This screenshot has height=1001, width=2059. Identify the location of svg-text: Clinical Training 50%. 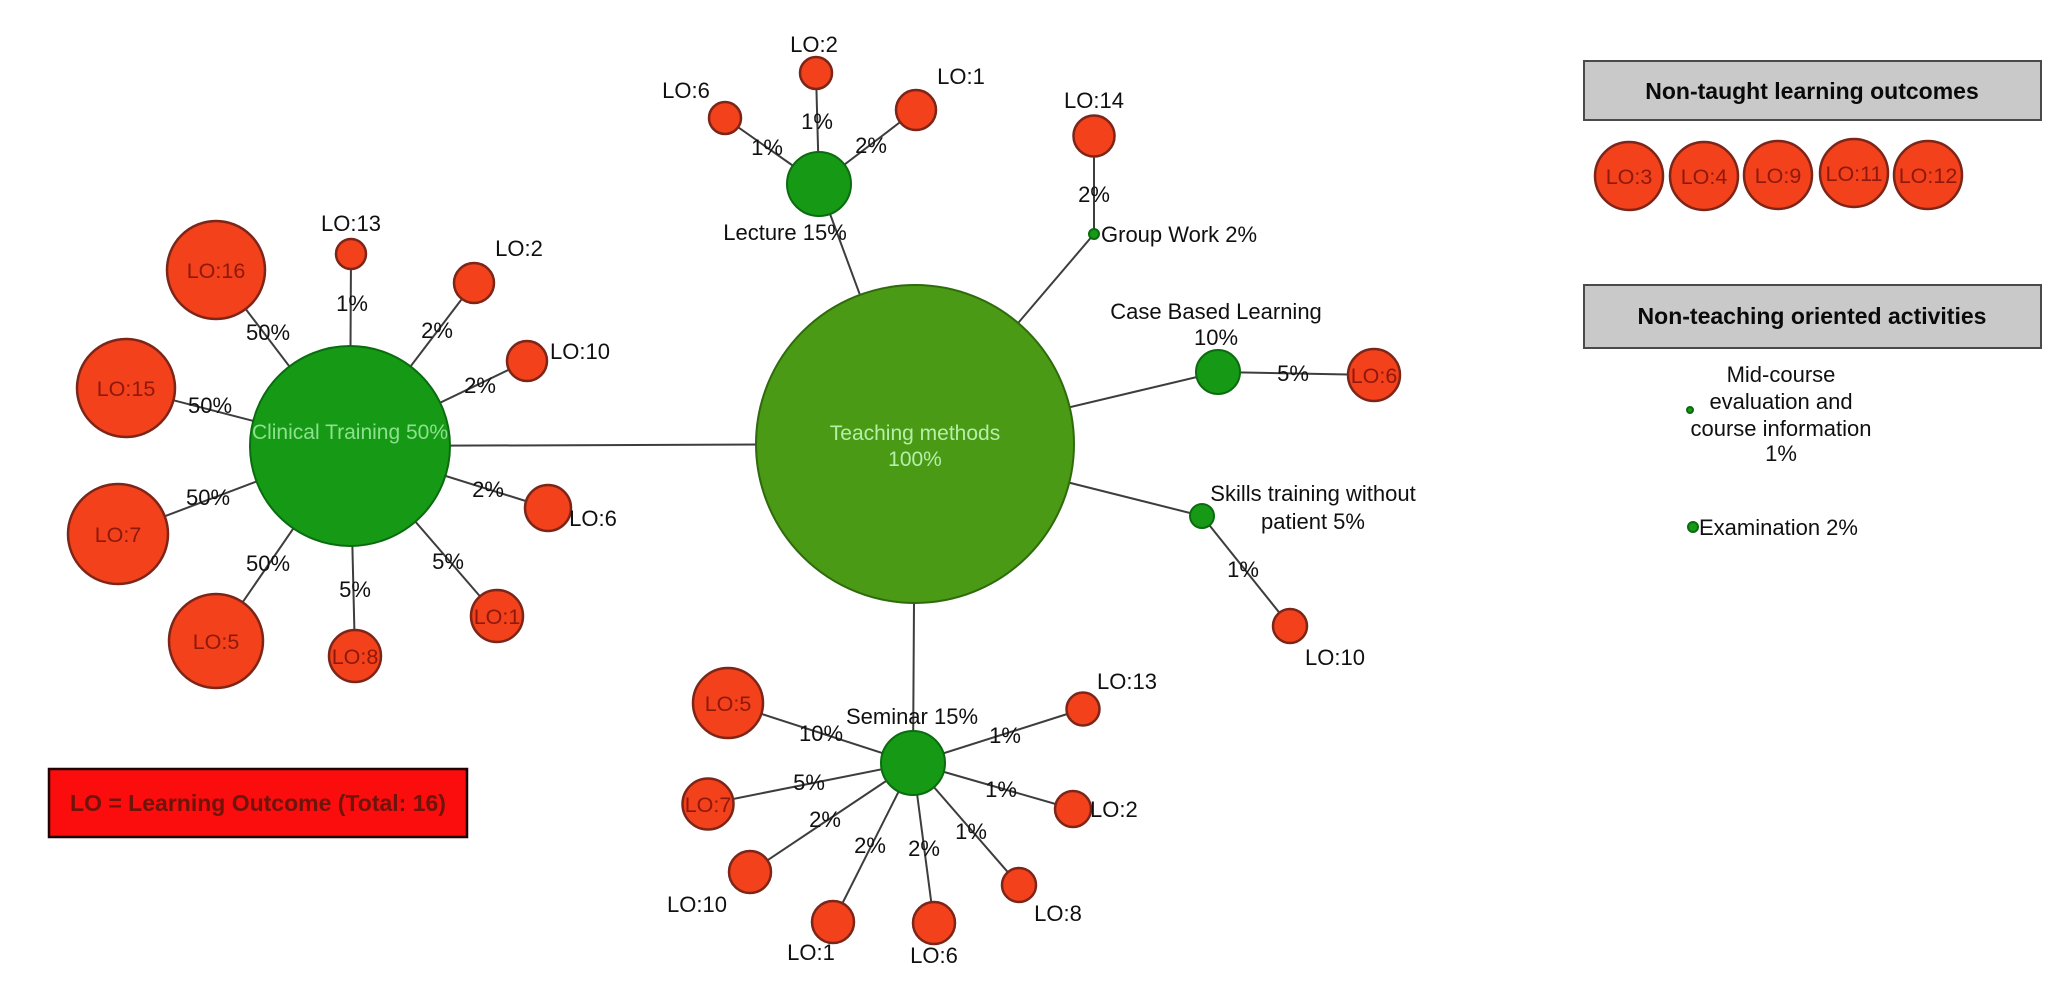
(350, 432).